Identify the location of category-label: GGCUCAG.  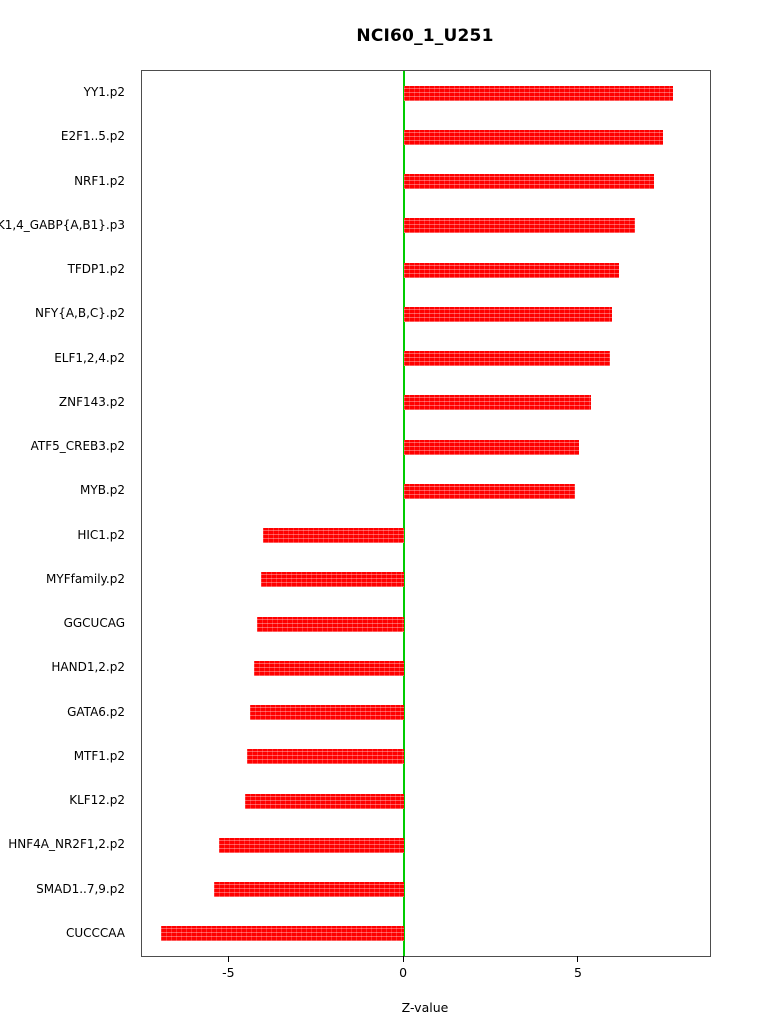
(94, 623).